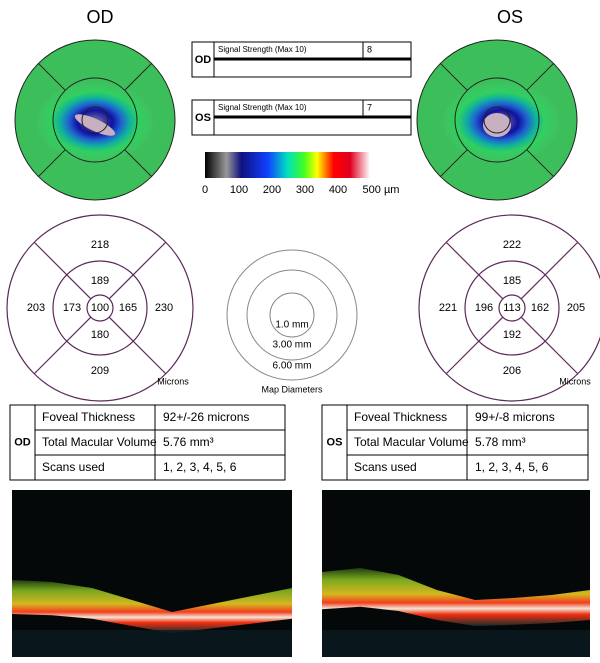  I want to click on grid-inner: 196, so click(484, 308).